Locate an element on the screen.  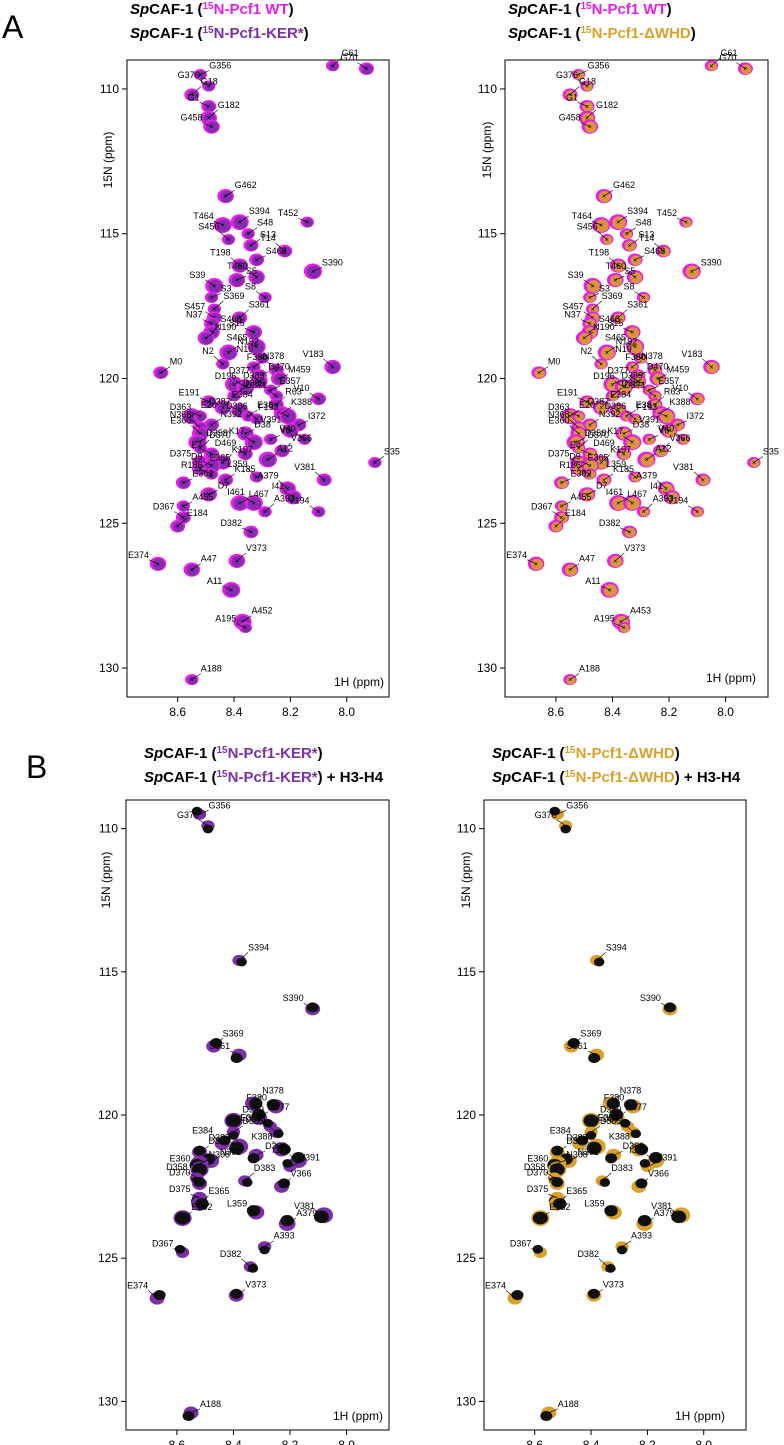
peak-label: D370 is located at coordinates (599, 435).